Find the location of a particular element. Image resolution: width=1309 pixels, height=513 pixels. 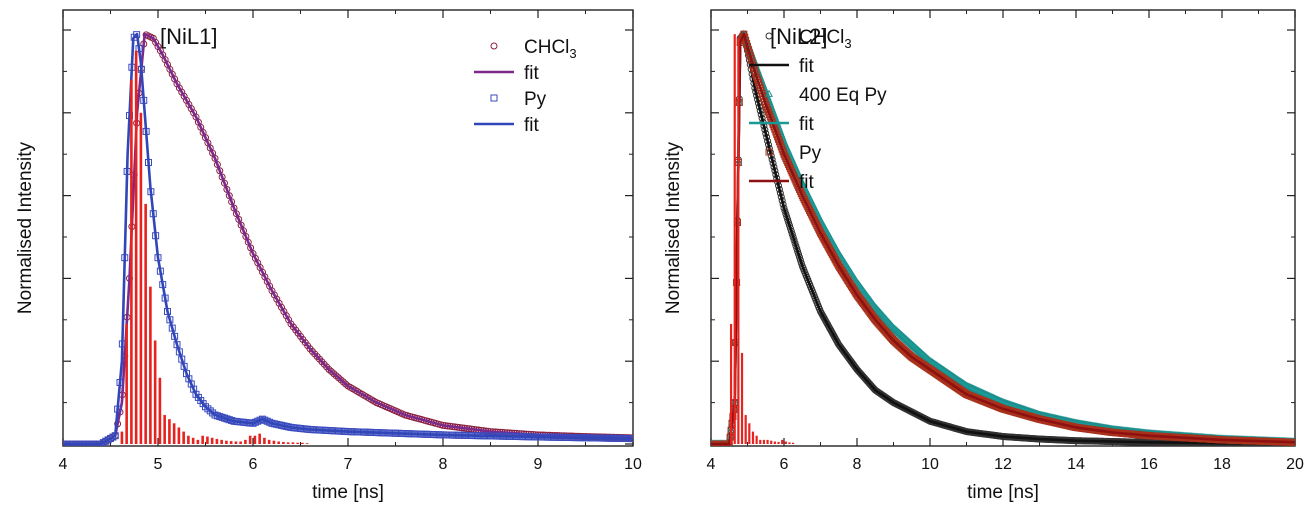

x-tick-label: 16 is located at coordinates (1149, 464).